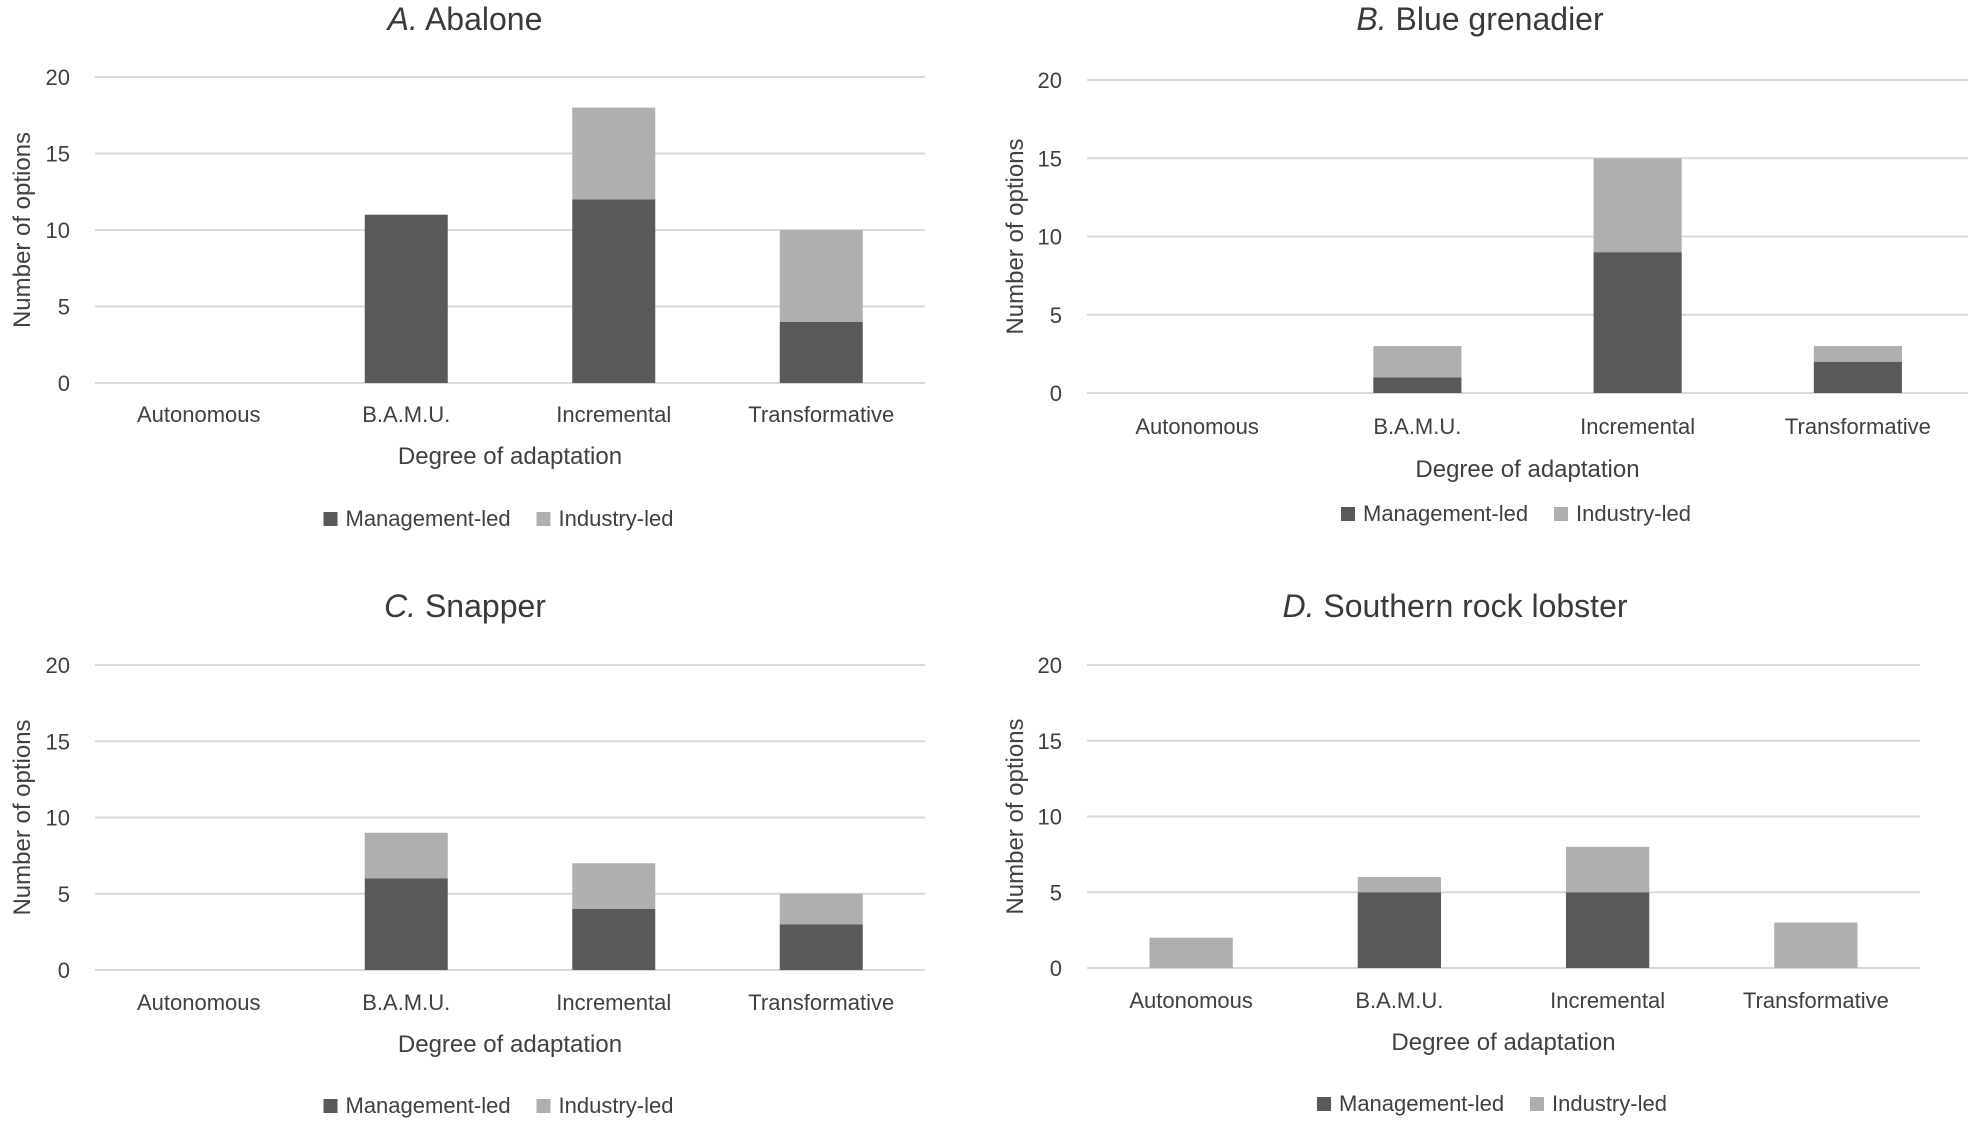 This screenshot has height=1133, width=1976. I want to click on x-tick-label-a-transformative: Transformative, so click(821, 414).